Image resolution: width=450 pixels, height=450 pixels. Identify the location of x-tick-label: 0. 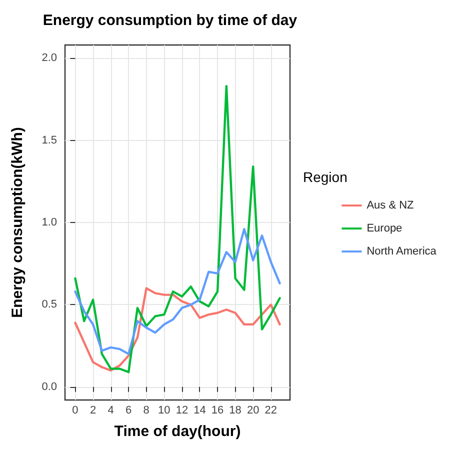
(75, 410).